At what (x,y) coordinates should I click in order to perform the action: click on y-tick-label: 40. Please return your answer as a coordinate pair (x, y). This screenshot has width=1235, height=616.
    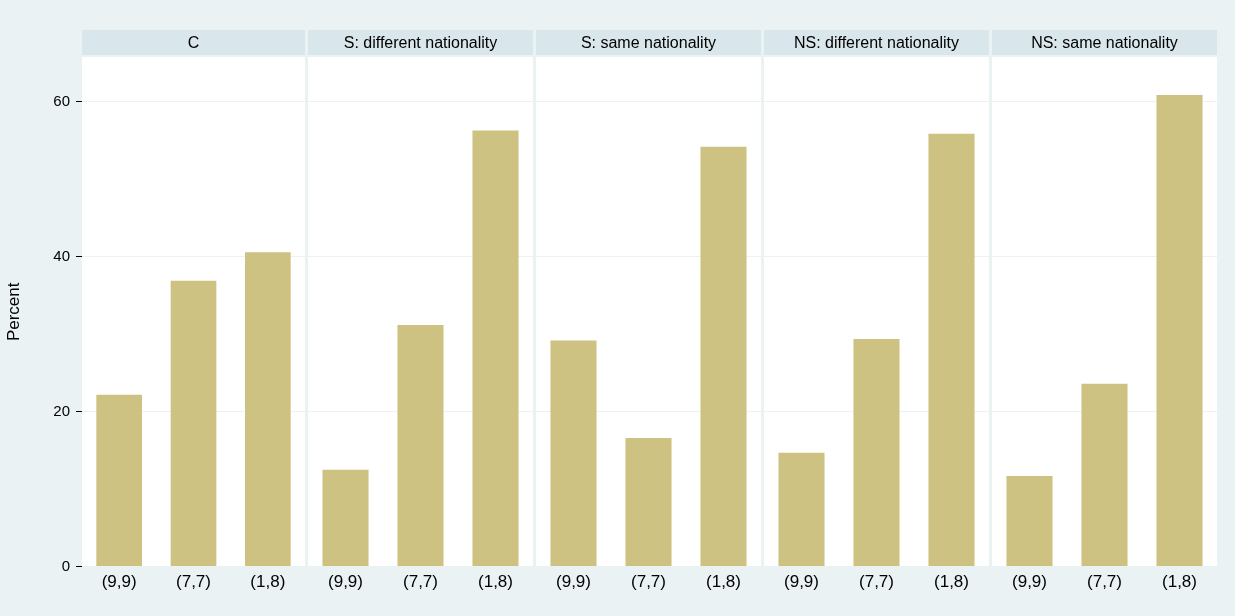
    Looking at the image, I should click on (61, 255).